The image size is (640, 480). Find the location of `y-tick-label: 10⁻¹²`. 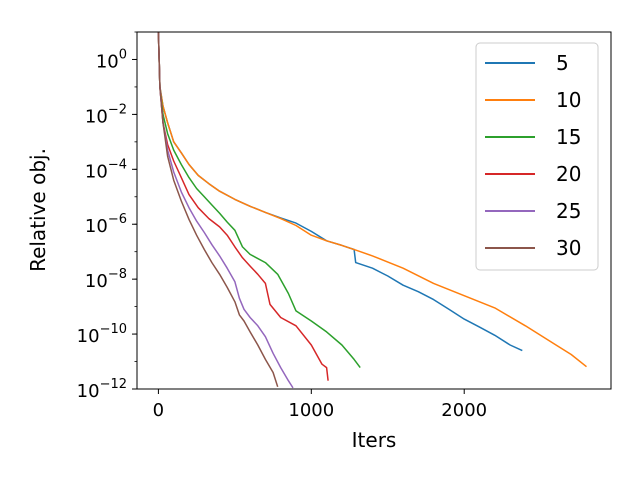

y-tick-label: 10⁻¹² is located at coordinates (102, 389).